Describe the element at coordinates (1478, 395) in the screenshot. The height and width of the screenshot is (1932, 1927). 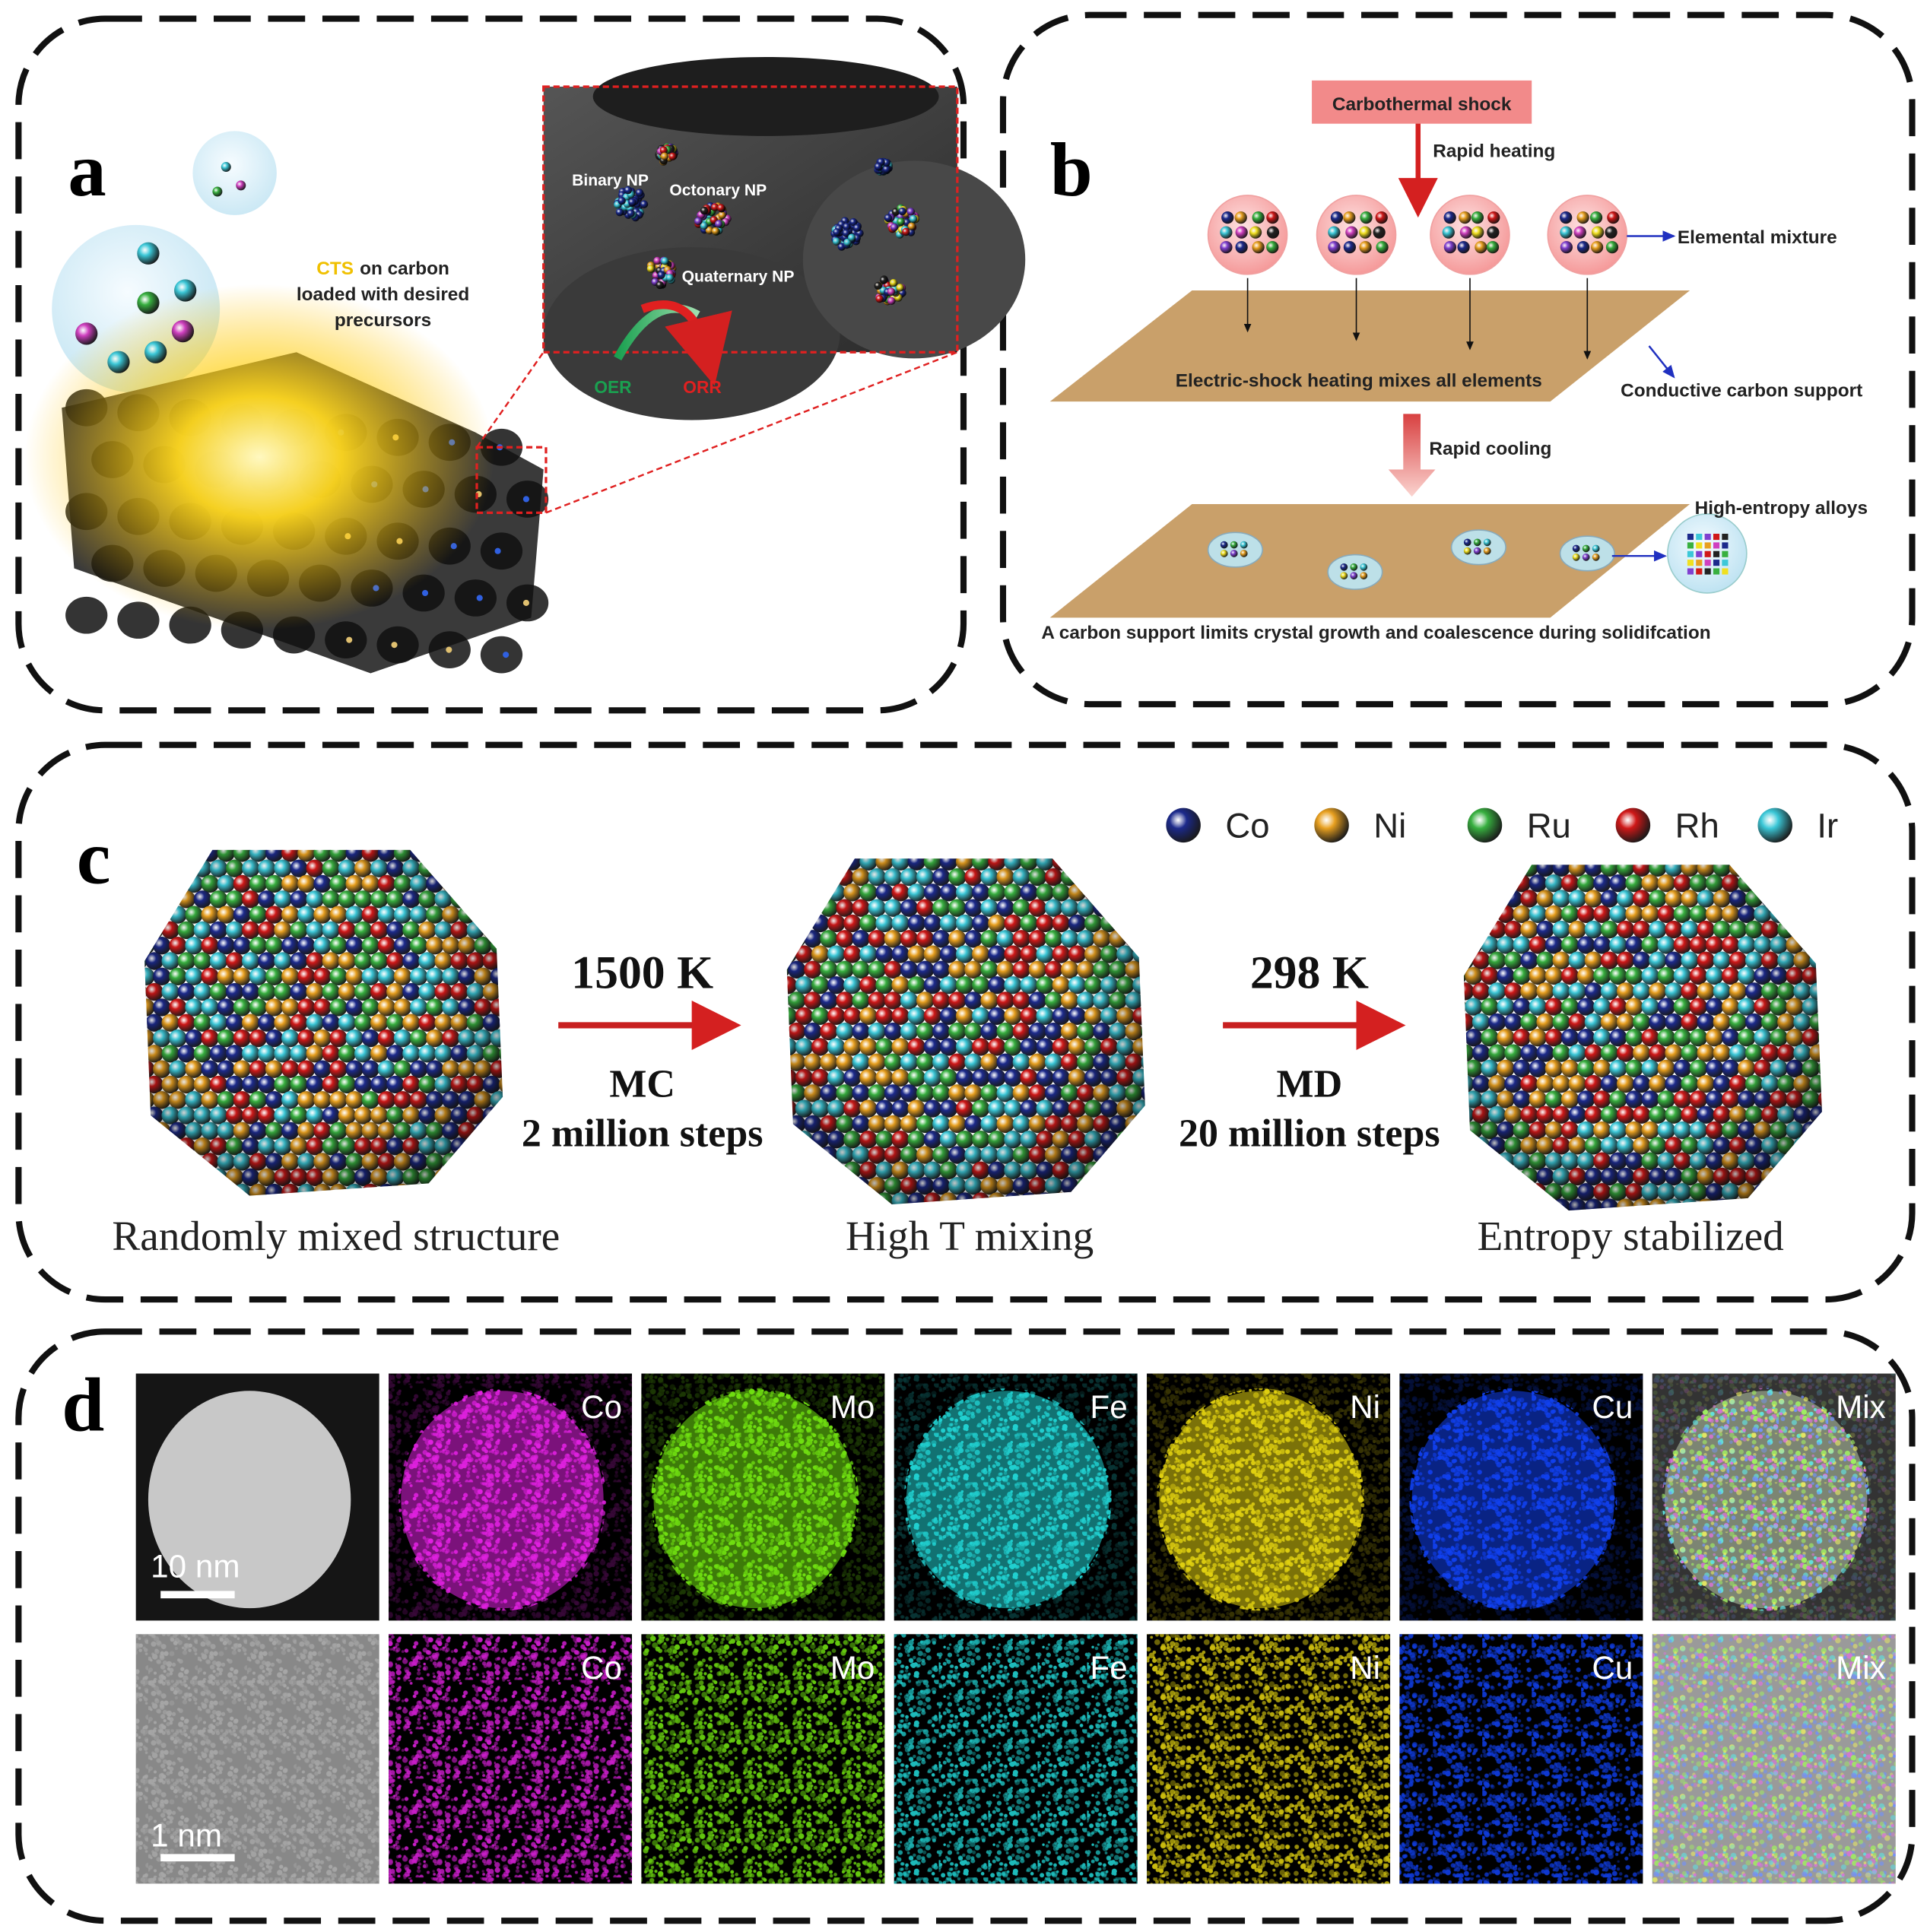
I see `elemental-mixtures` at that location.